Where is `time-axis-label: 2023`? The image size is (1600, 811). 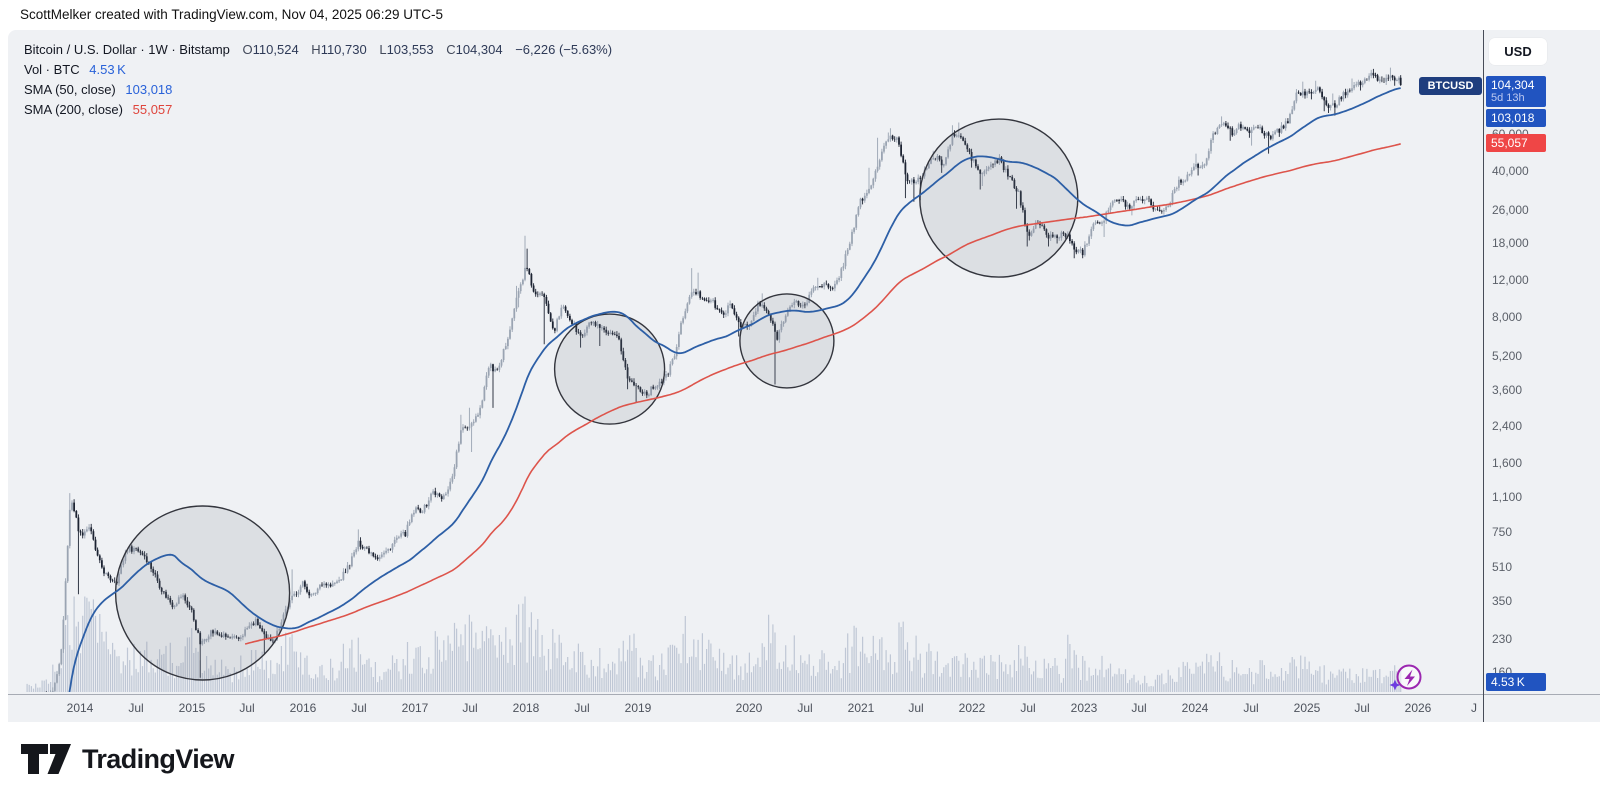
time-axis-label: 2023 is located at coordinates (1084, 708).